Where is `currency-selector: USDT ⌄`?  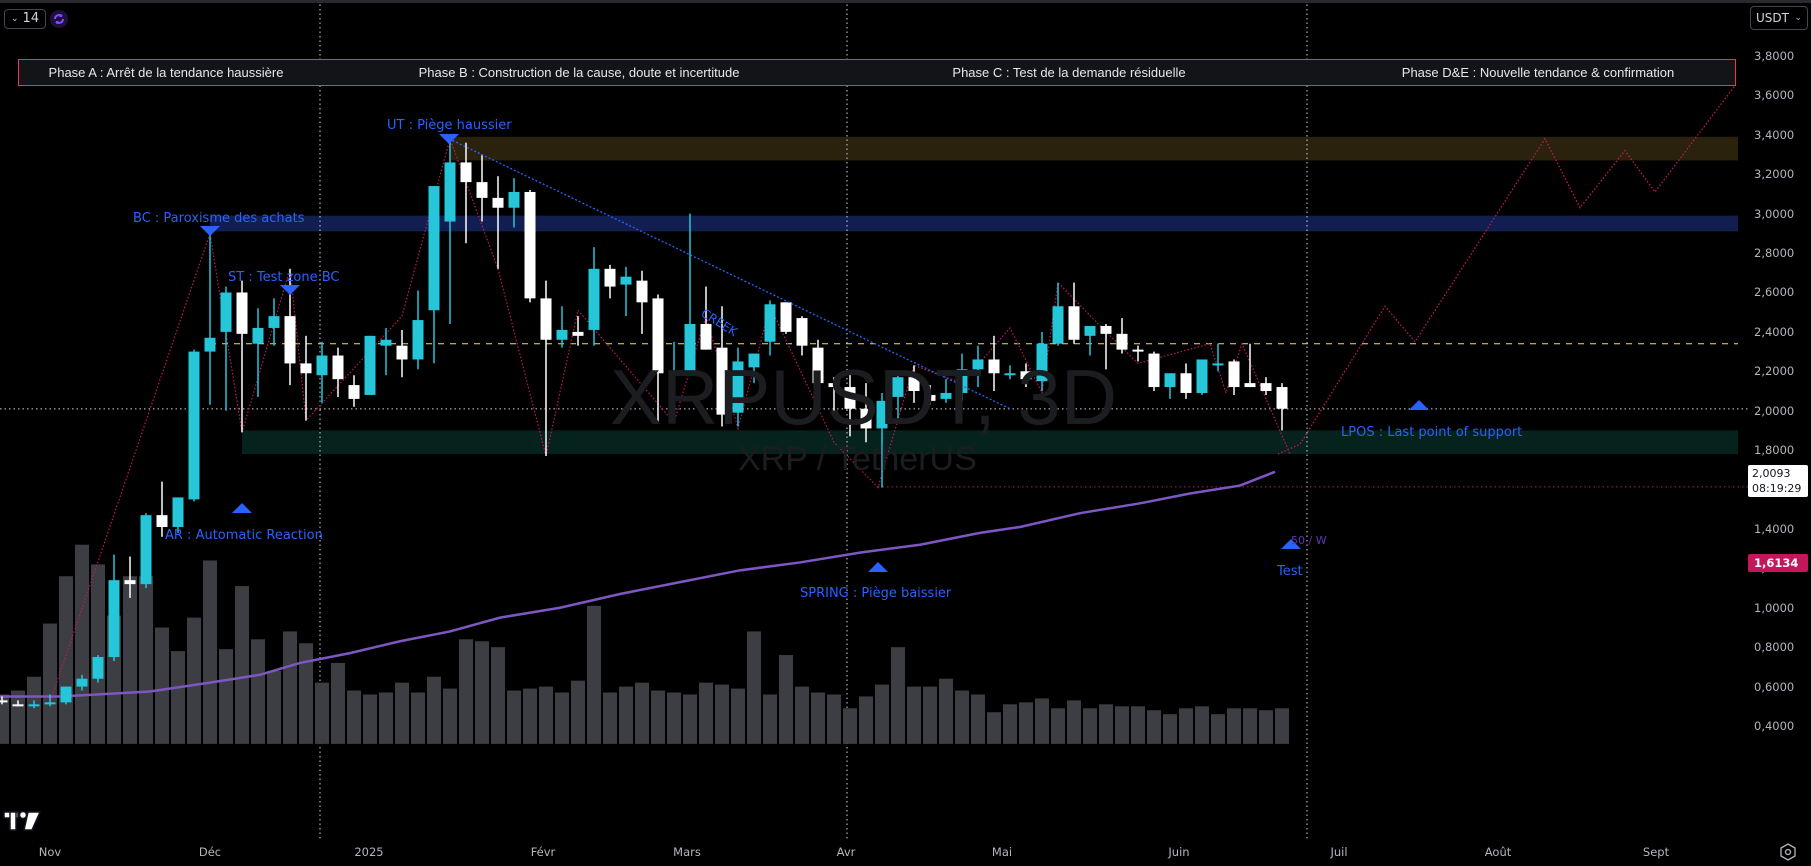 currency-selector: USDT ⌄ is located at coordinates (1779, 18).